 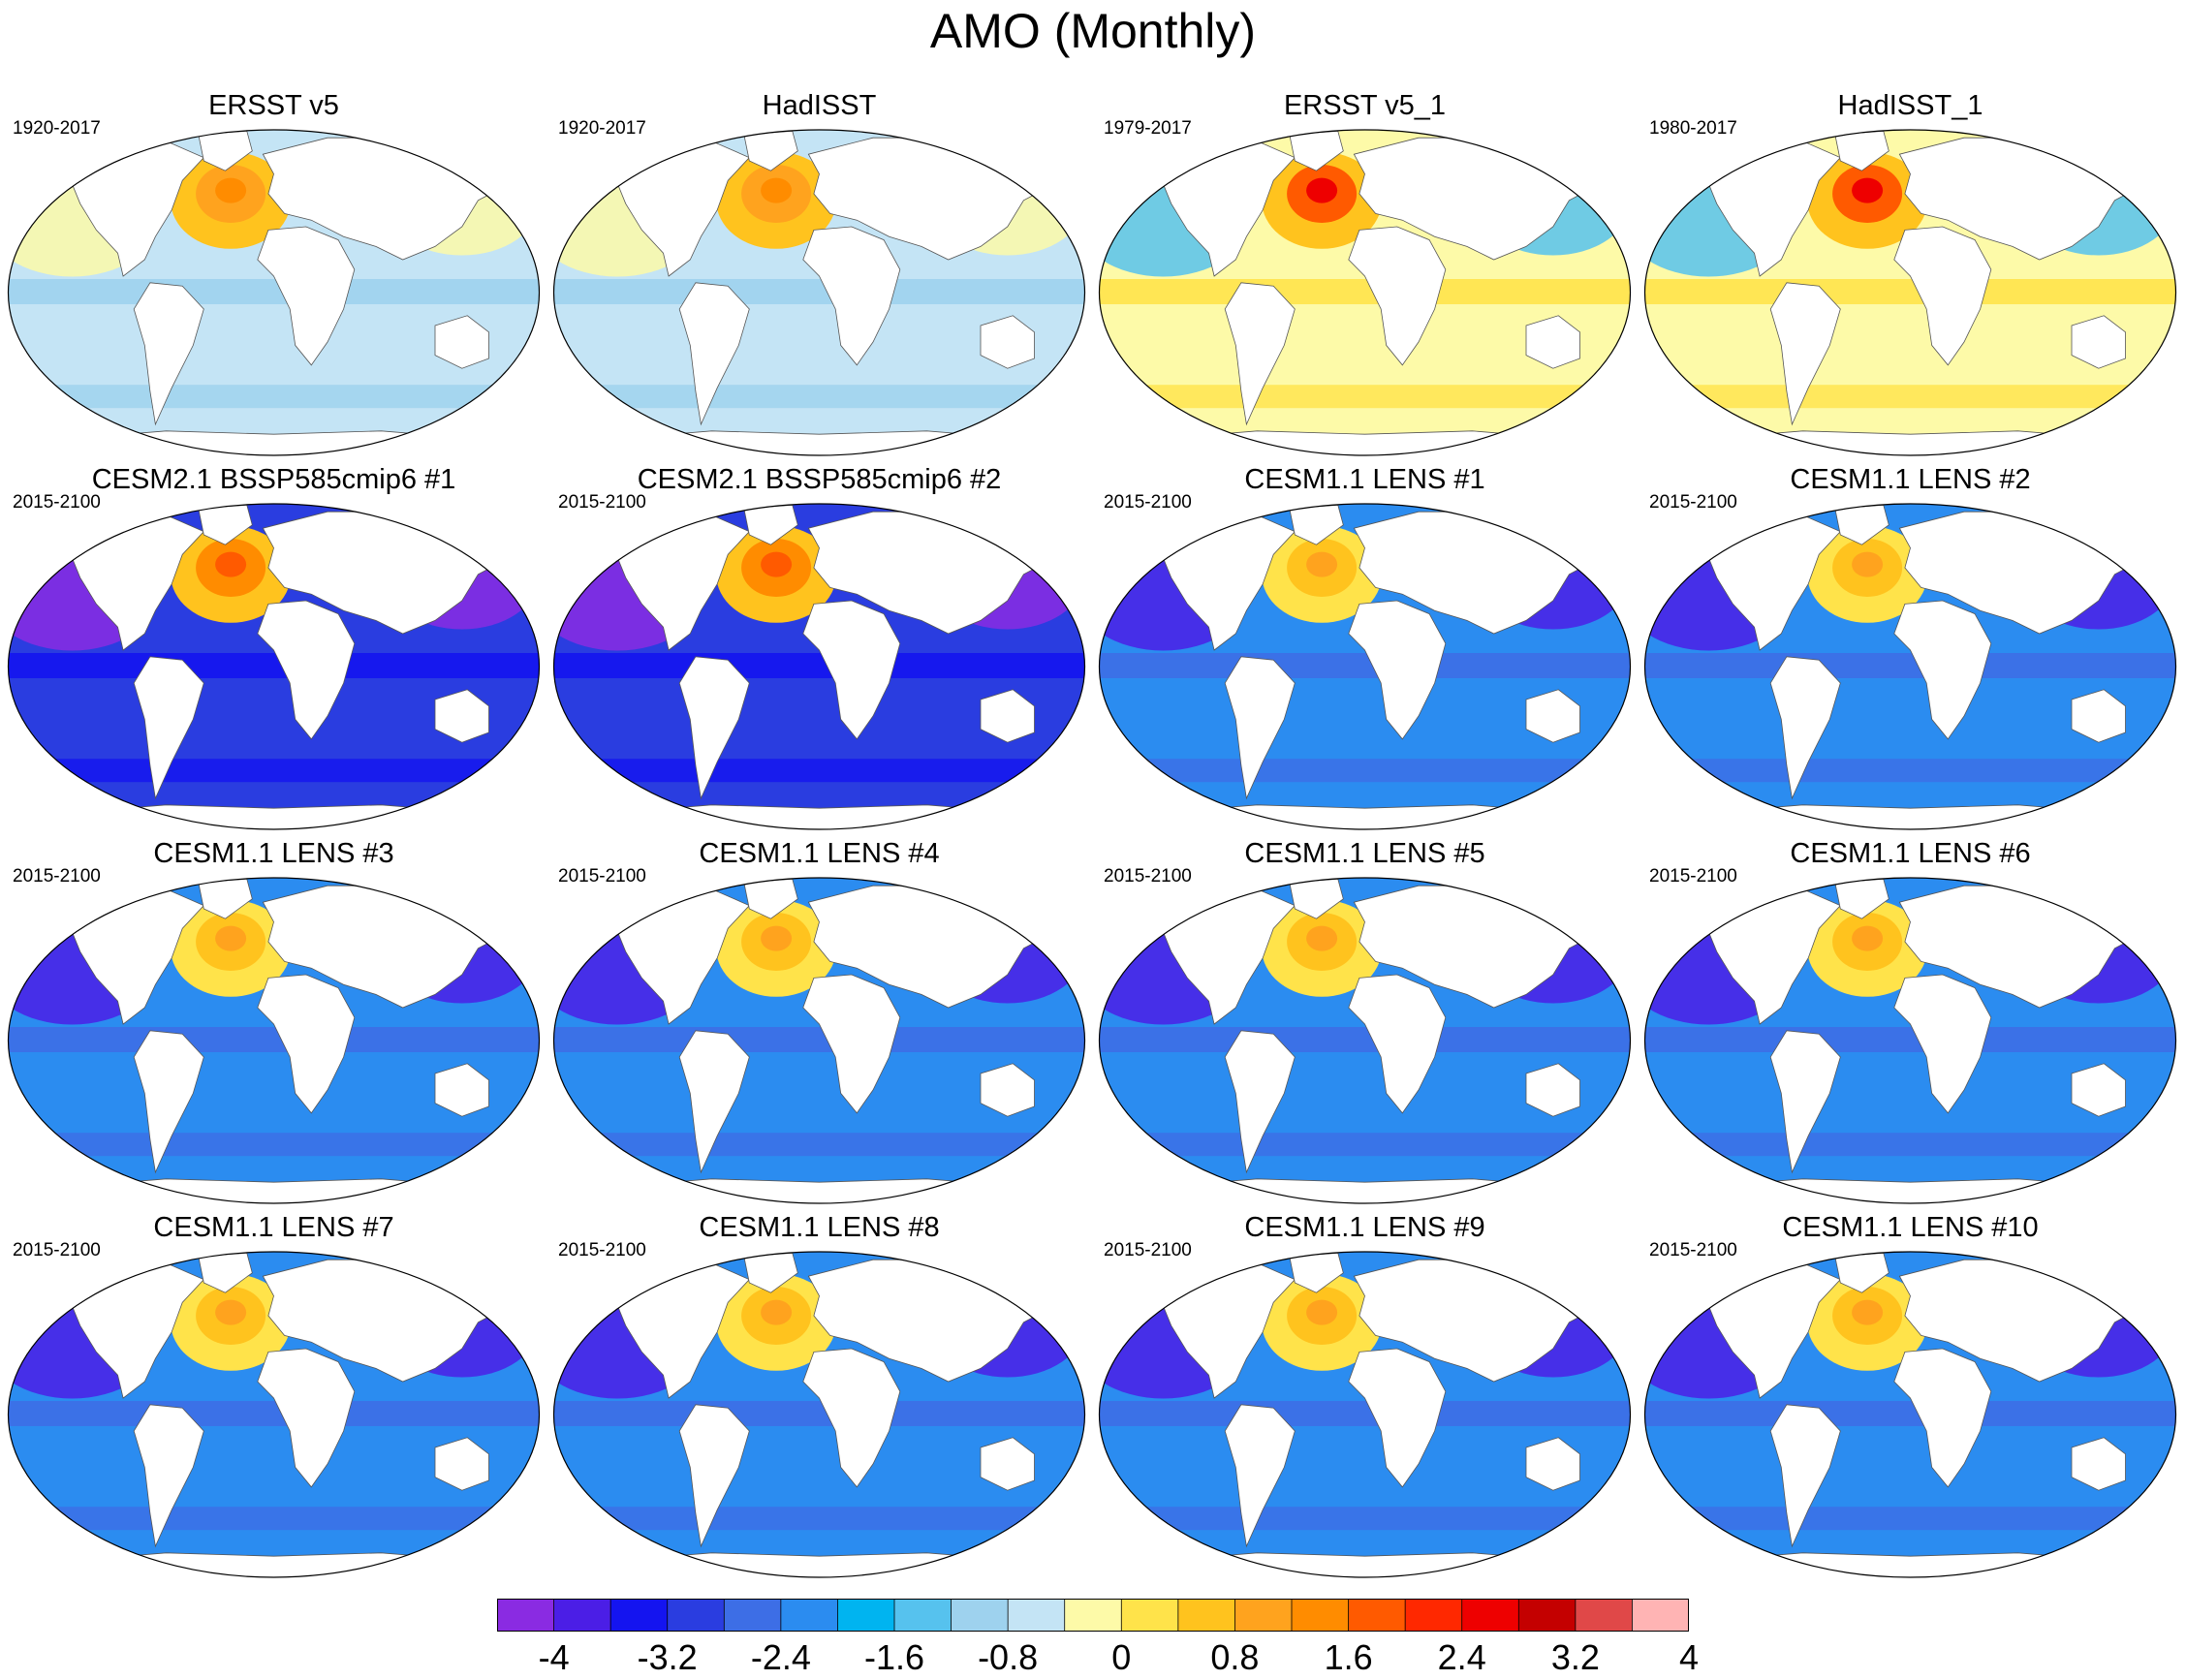 I want to click on colorbar, so click(x=1093, y=1615).